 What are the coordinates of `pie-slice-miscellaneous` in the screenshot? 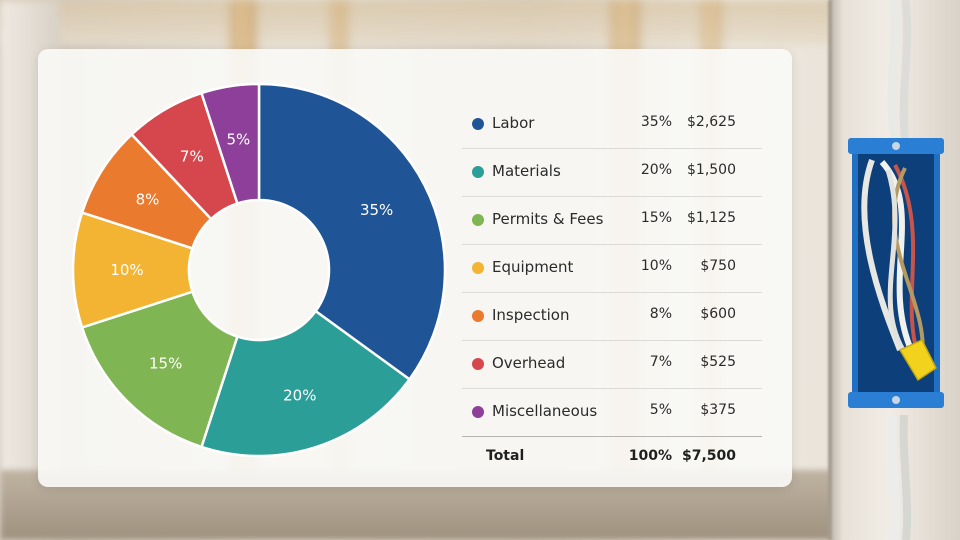 It's located at (230, 144).